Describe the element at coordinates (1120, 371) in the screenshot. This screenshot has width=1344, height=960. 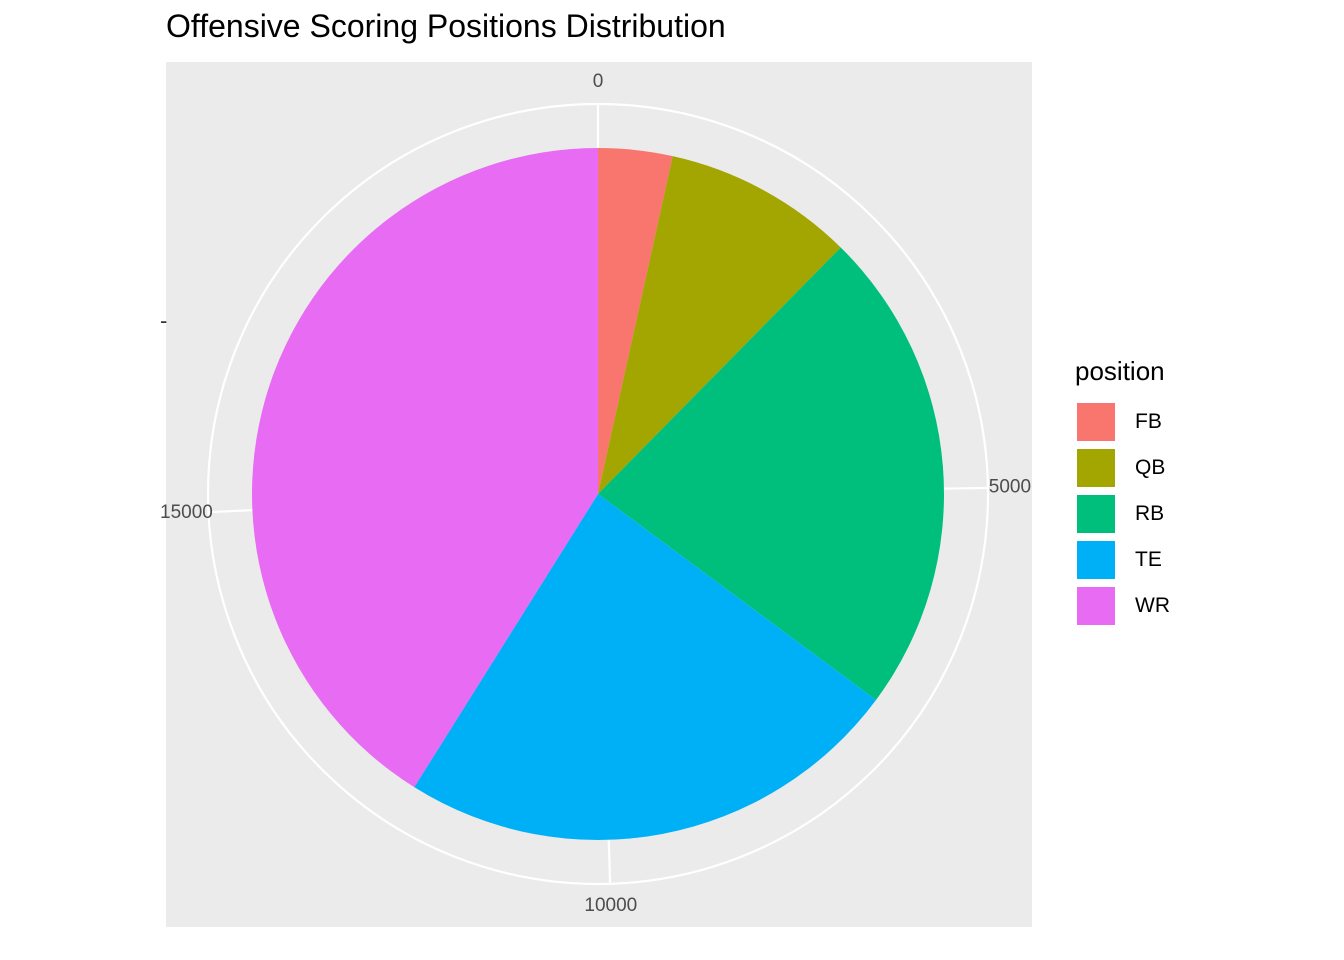
I see `legend-title: position` at that location.